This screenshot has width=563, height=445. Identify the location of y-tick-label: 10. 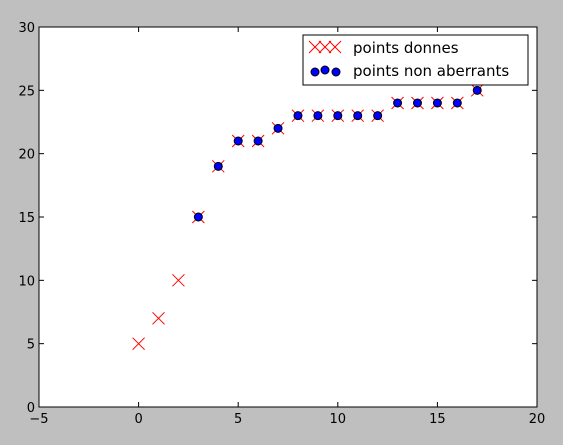
(26, 281).